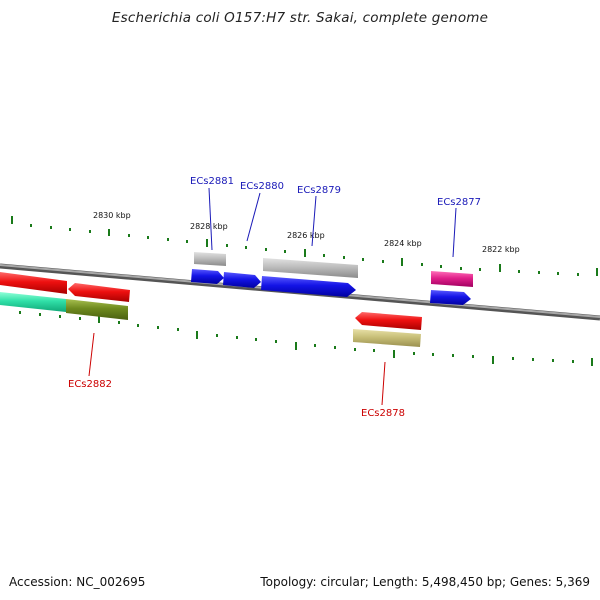 This screenshot has width=600, height=600. I want to click on gene-arrow-ecs2881, so click(207, 276).